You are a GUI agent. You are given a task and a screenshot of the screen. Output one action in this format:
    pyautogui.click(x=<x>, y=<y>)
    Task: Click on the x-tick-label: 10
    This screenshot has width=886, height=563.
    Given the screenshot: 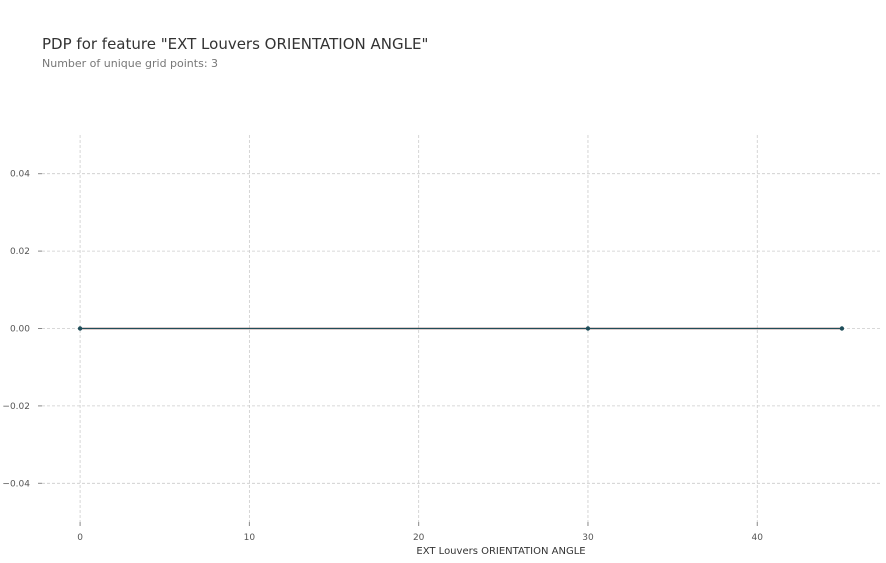 What is the action you would take?
    pyautogui.click(x=250, y=538)
    